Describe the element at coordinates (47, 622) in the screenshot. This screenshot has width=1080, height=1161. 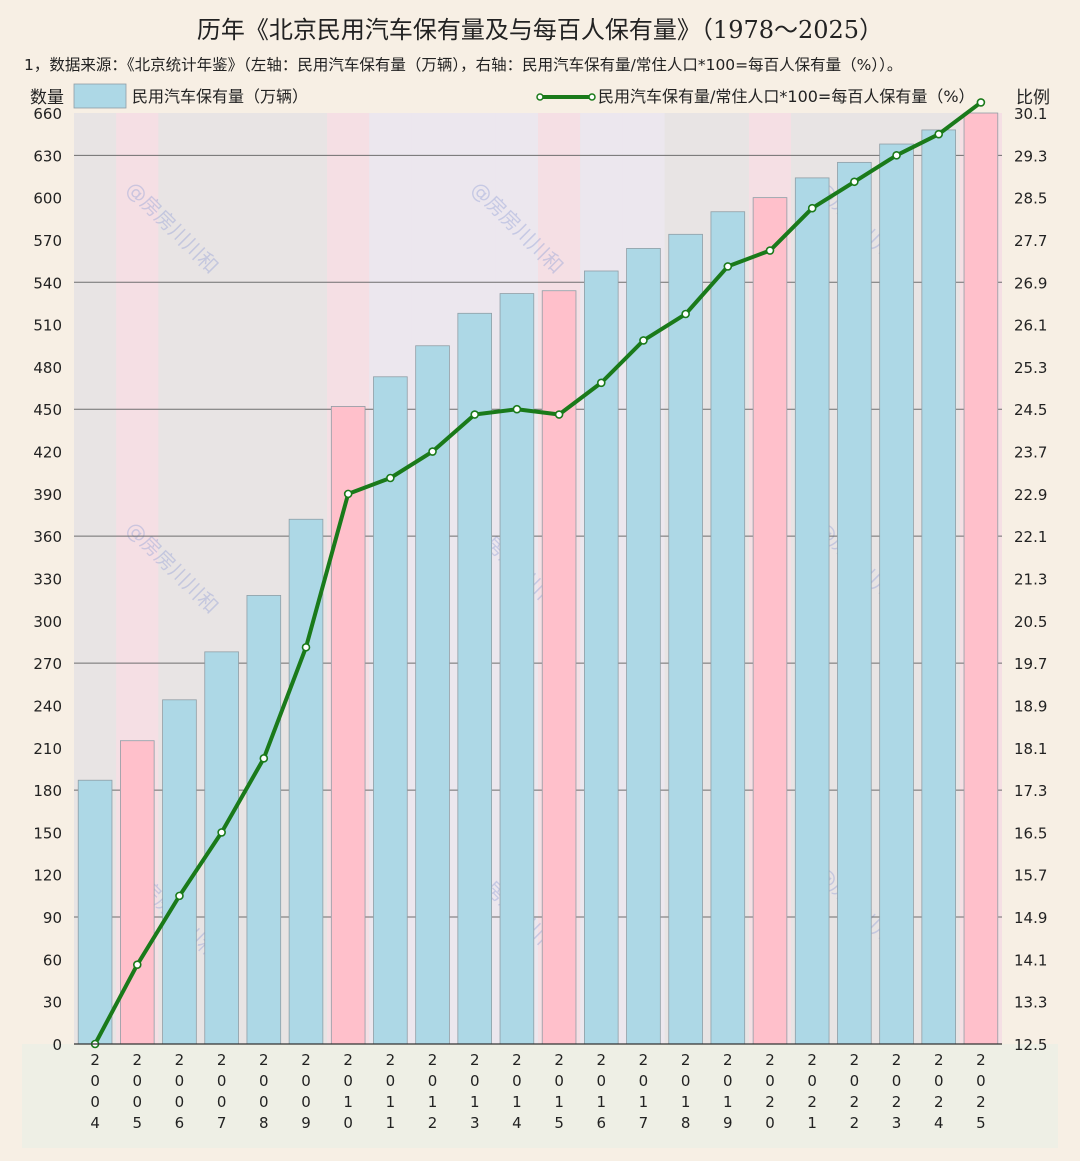
I see `y-left-tick-label: 300` at that location.